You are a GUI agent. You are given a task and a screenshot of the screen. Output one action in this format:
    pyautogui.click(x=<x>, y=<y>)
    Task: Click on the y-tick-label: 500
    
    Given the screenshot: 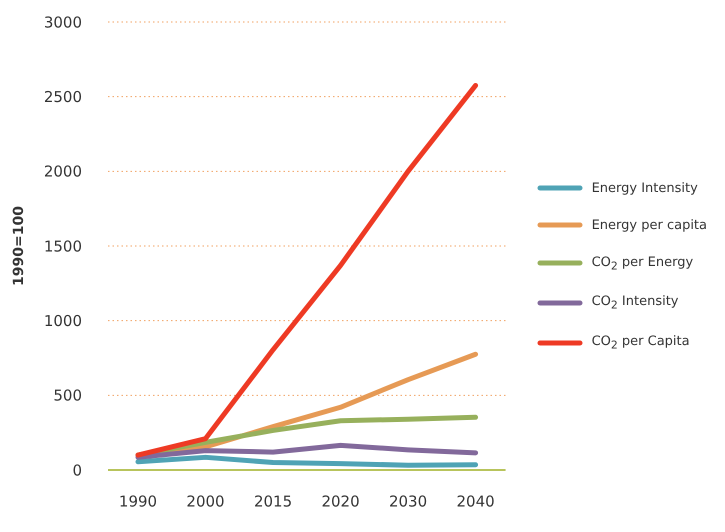 What is the action you would take?
    pyautogui.click(x=67, y=395)
    